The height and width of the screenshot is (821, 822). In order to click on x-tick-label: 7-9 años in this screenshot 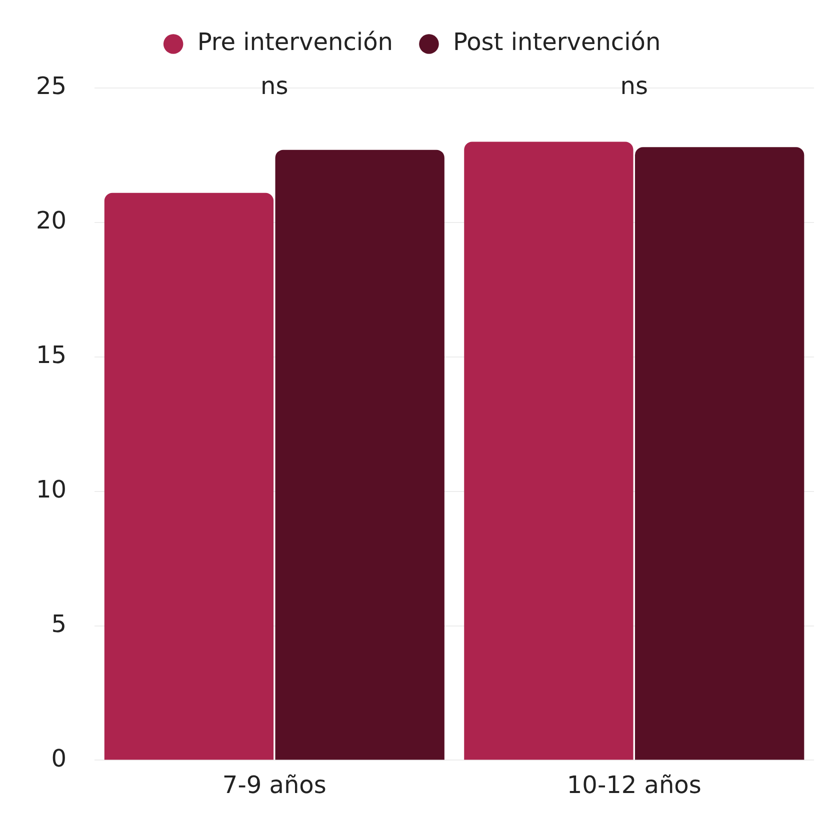, I will do `click(274, 784)`.